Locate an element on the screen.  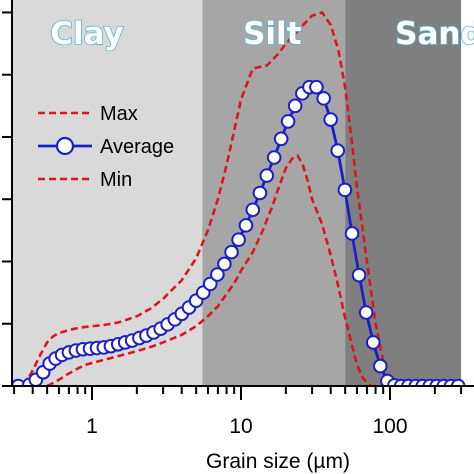
legend-label-min: Min is located at coordinates (116, 180).